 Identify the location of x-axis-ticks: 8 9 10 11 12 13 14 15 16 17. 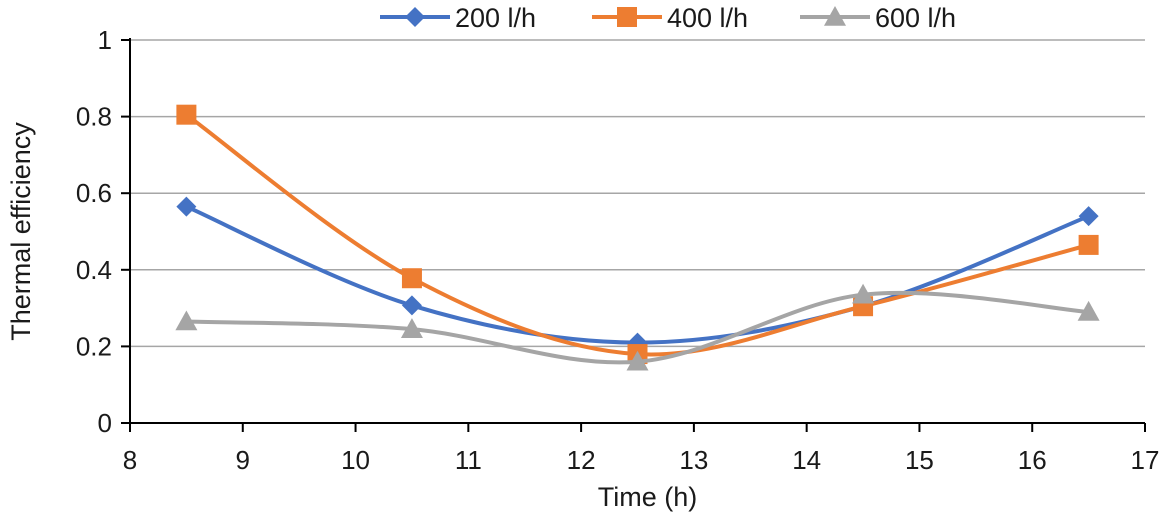
(641, 449).